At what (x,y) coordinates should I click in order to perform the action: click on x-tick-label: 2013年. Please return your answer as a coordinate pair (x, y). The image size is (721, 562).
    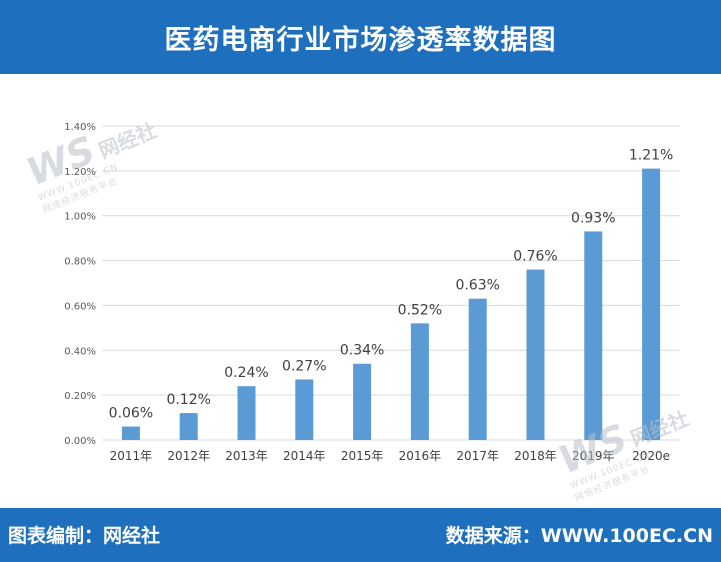
    Looking at the image, I should click on (246, 456).